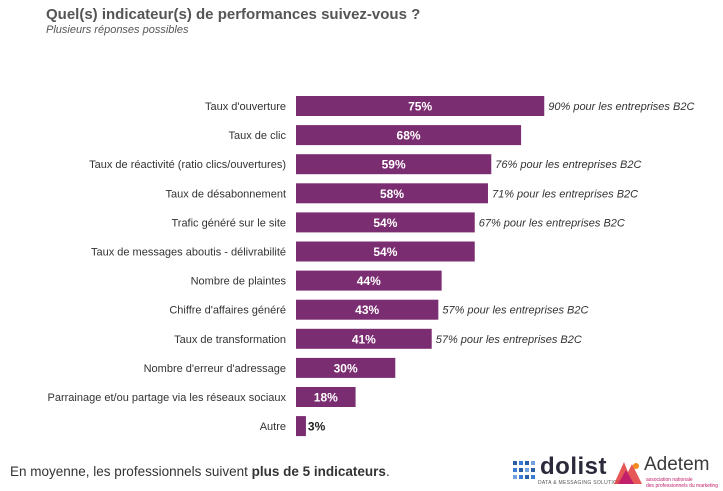 Image resolution: width=723 pixels, height=491 pixels. I want to click on data-label: 18%, so click(326, 398).